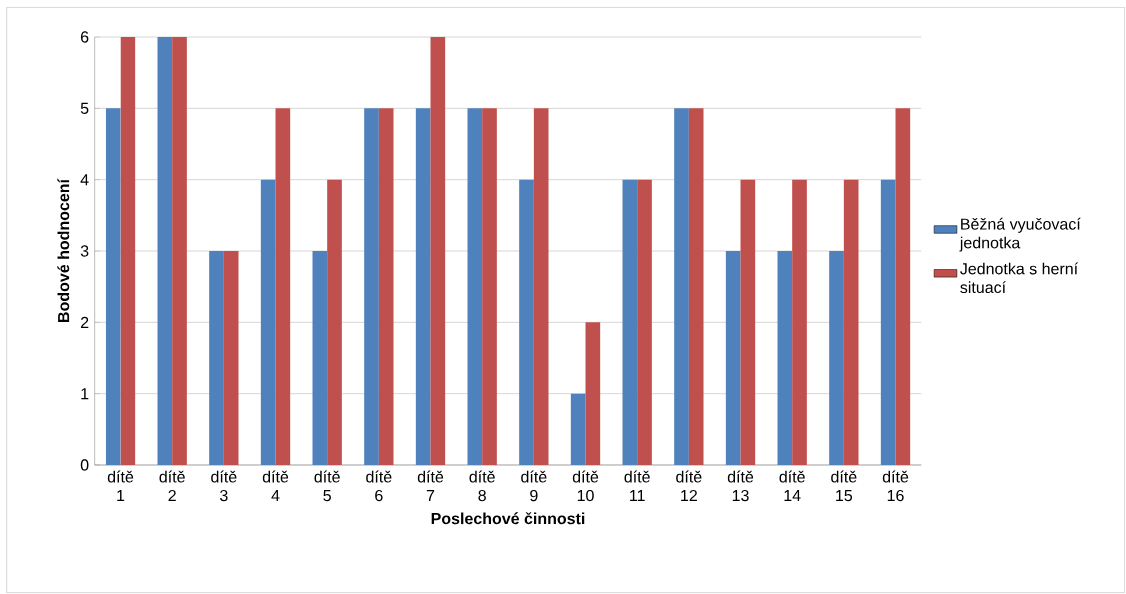 This screenshot has width=1126, height=594. Describe the element at coordinates (84, 322) in the screenshot. I see `y-tick-label: 2` at that location.